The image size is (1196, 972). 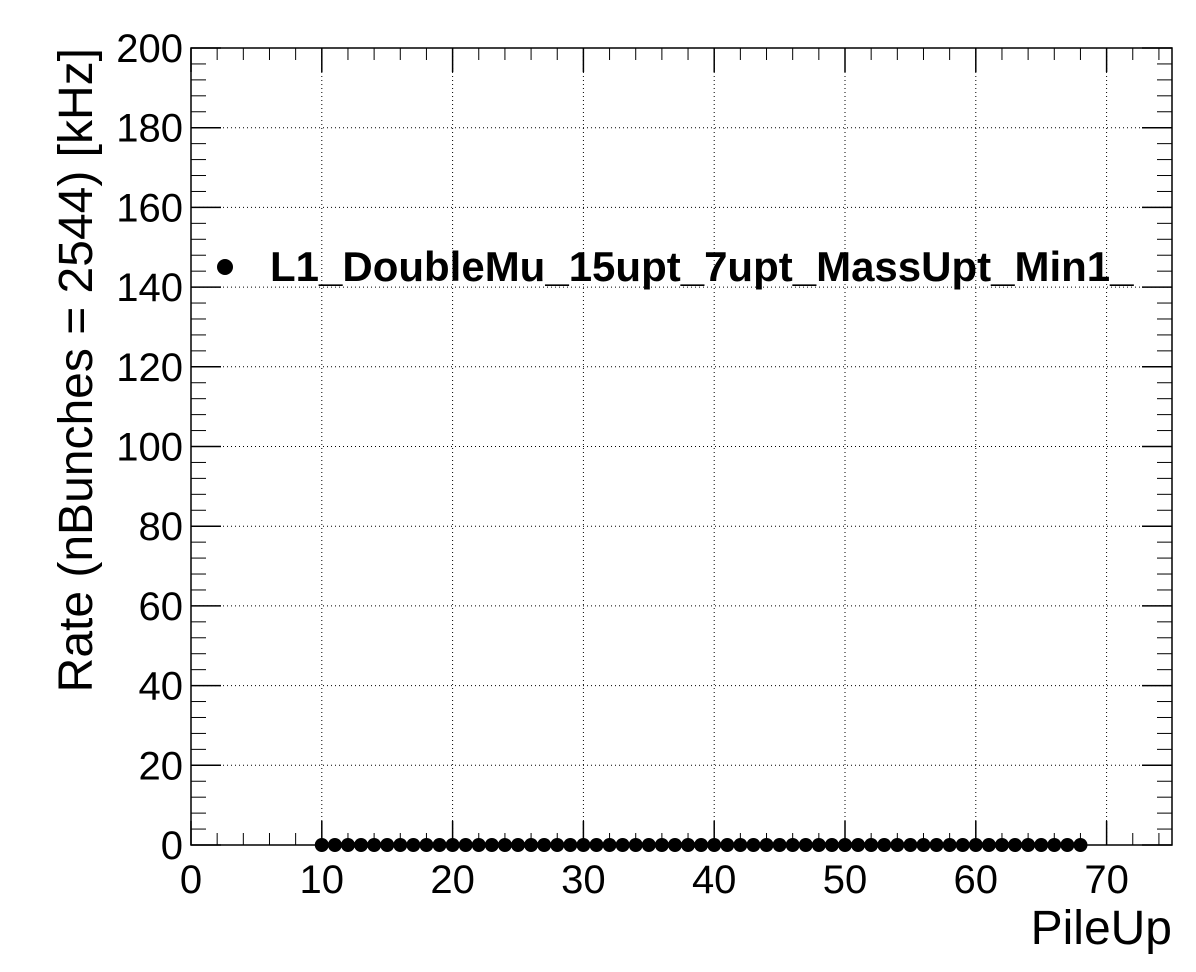 I want to click on y-tick-label: 140, so click(x=149, y=288).